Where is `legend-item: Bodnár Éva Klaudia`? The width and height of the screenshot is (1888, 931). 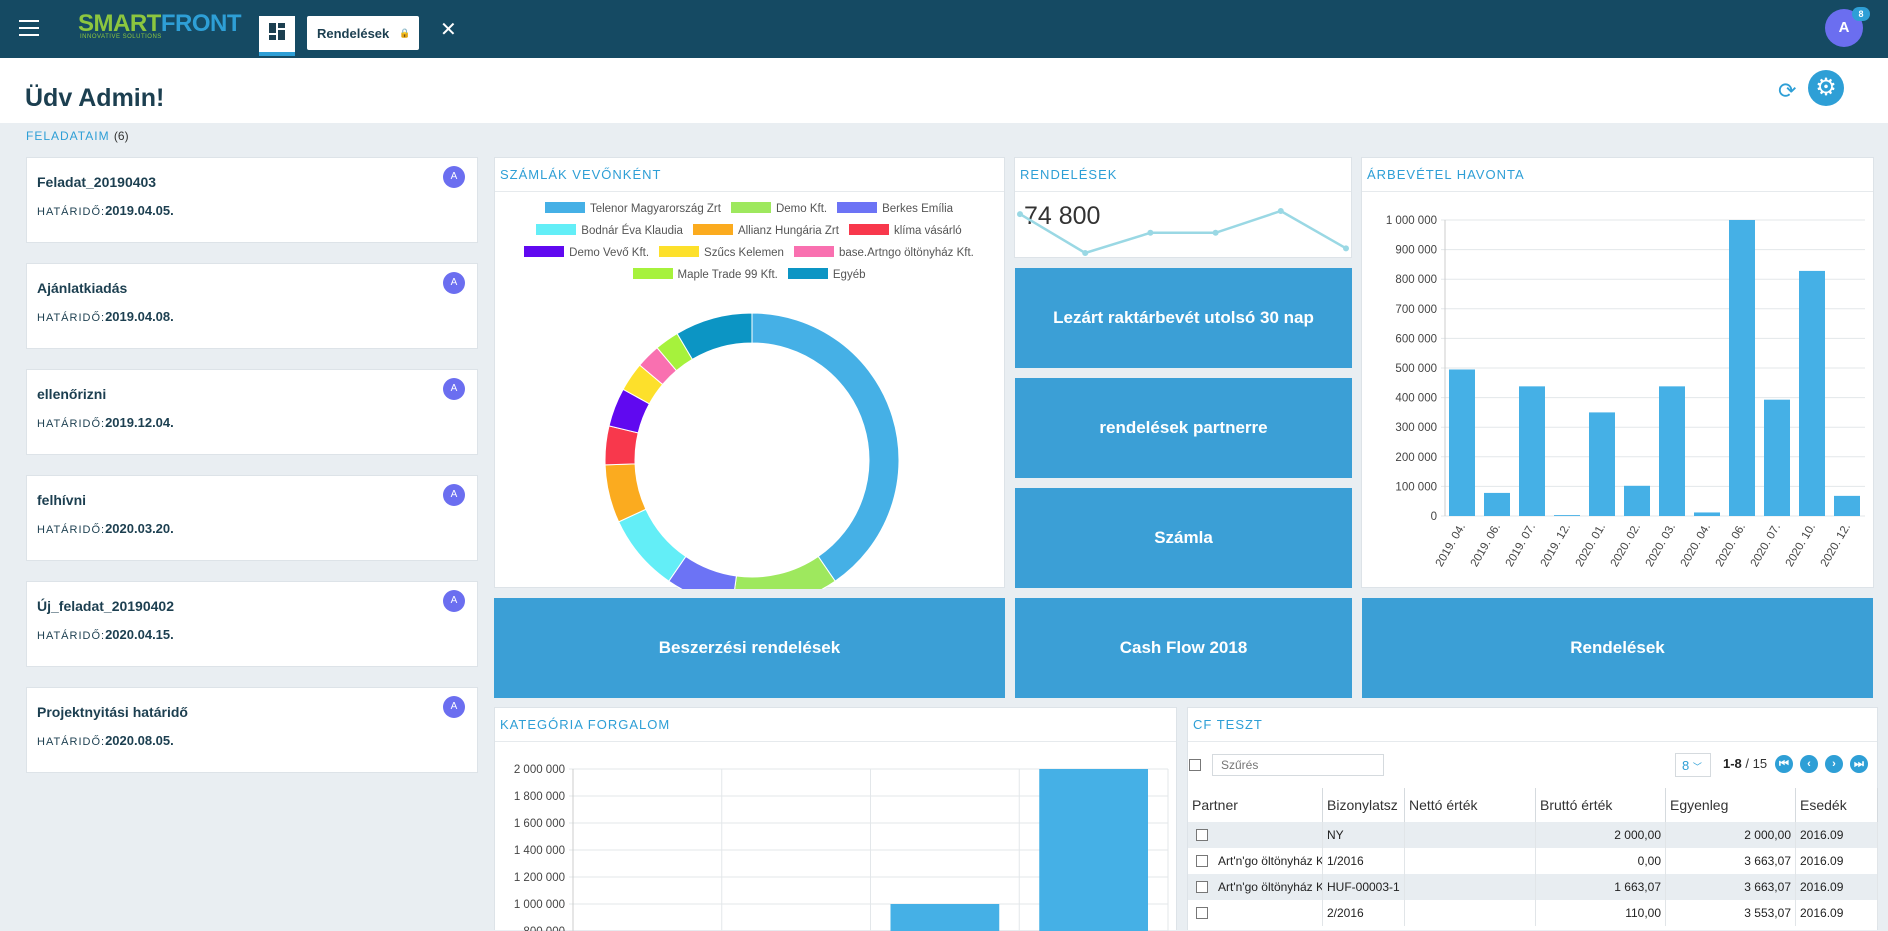
legend-item: Bodnár Éva Klaudia is located at coordinates (609, 231).